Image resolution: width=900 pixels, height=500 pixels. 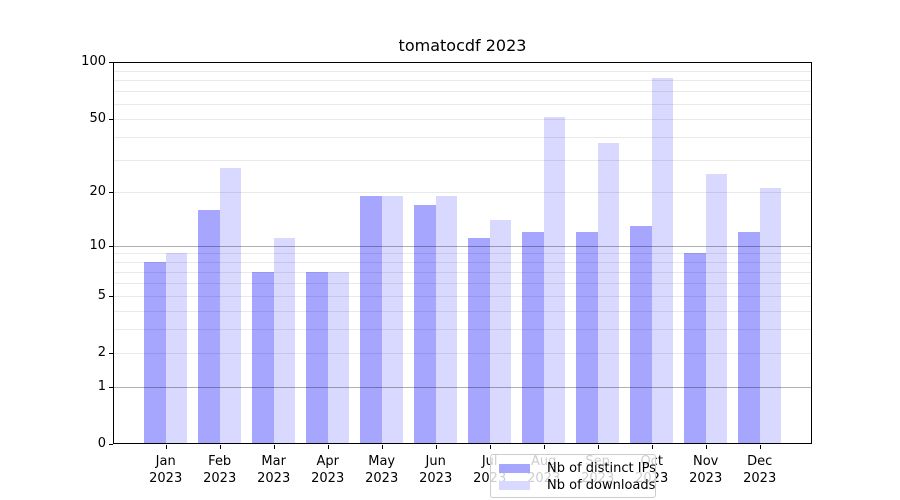 What do you see at coordinates (382, 470) in the screenshot?
I see `x-axis-tick-label: May 2023` at bounding box center [382, 470].